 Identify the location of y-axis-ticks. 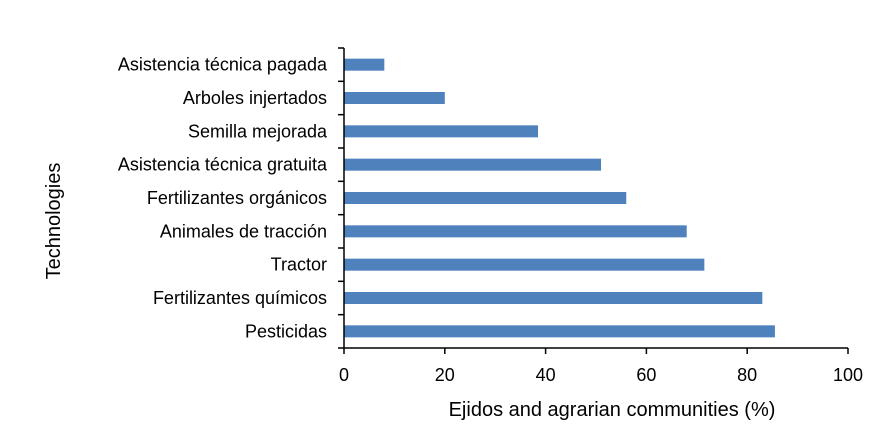
(341, 198).